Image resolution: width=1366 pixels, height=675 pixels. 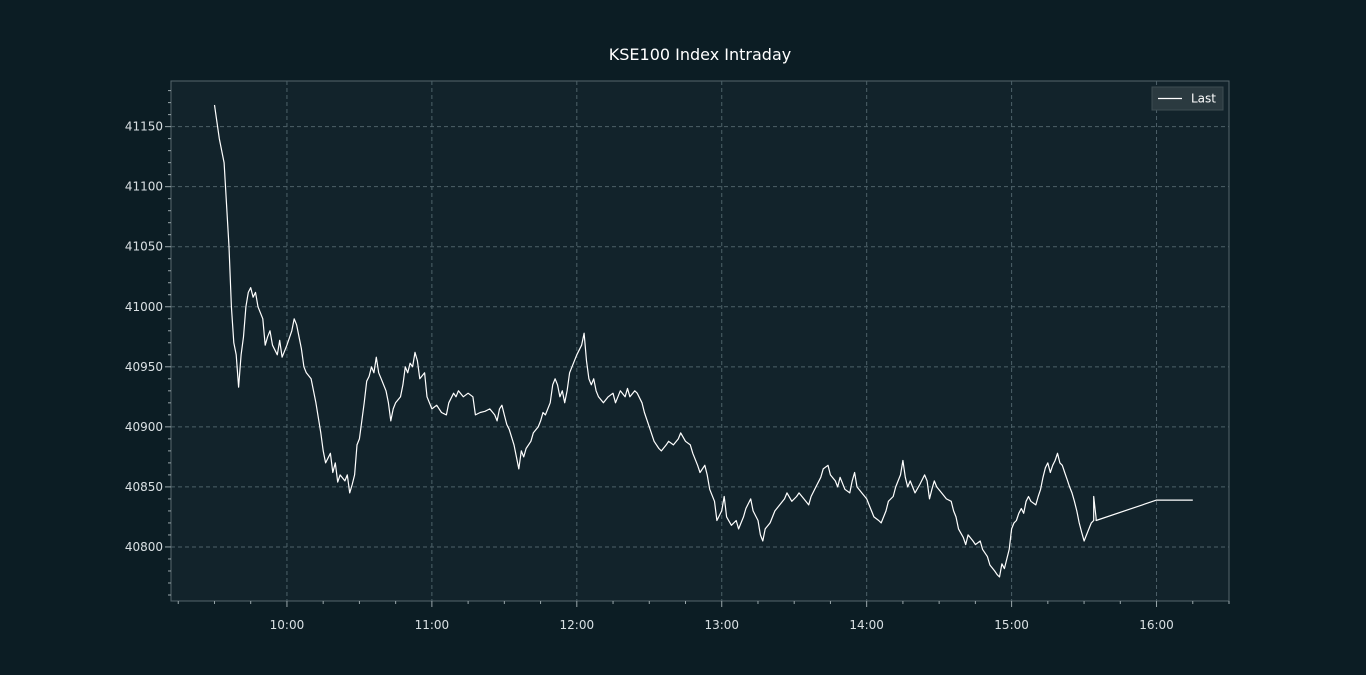 I want to click on chart-title: KSE100 Index Intraday, so click(x=700, y=54).